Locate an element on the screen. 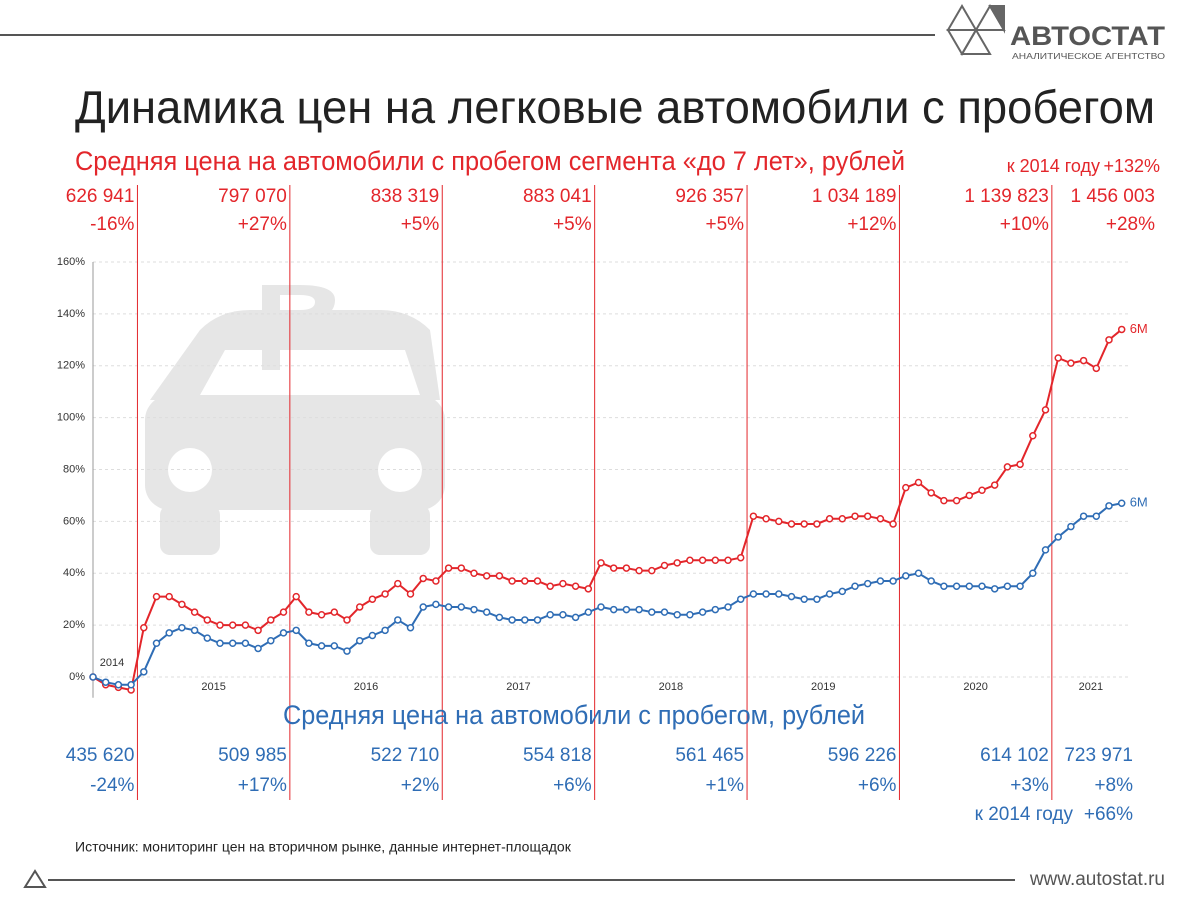 The width and height of the screenshot is (1200, 900). period-price: 522 710 is located at coordinates (405, 755).